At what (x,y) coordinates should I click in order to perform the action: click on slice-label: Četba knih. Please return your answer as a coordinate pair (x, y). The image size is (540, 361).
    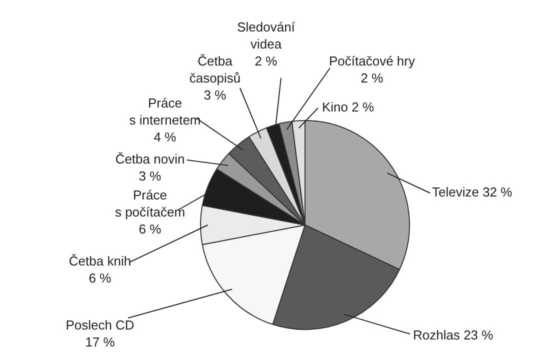
    Looking at the image, I should click on (100, 261).